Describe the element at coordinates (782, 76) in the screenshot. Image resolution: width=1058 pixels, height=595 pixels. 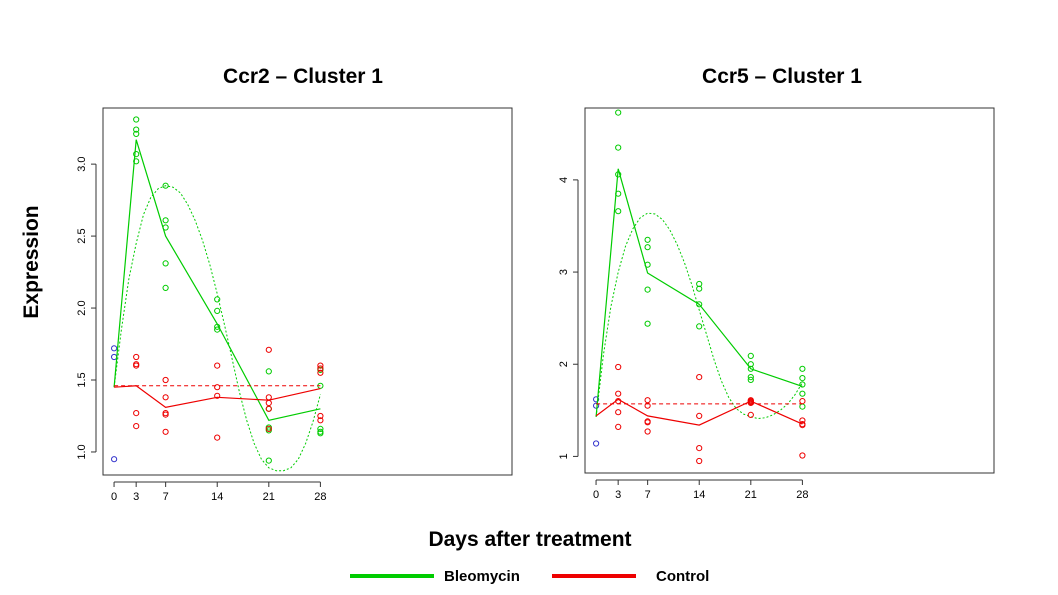
I see `chart-title-ccr5: Ccr5 – Cluster 1` at that location.